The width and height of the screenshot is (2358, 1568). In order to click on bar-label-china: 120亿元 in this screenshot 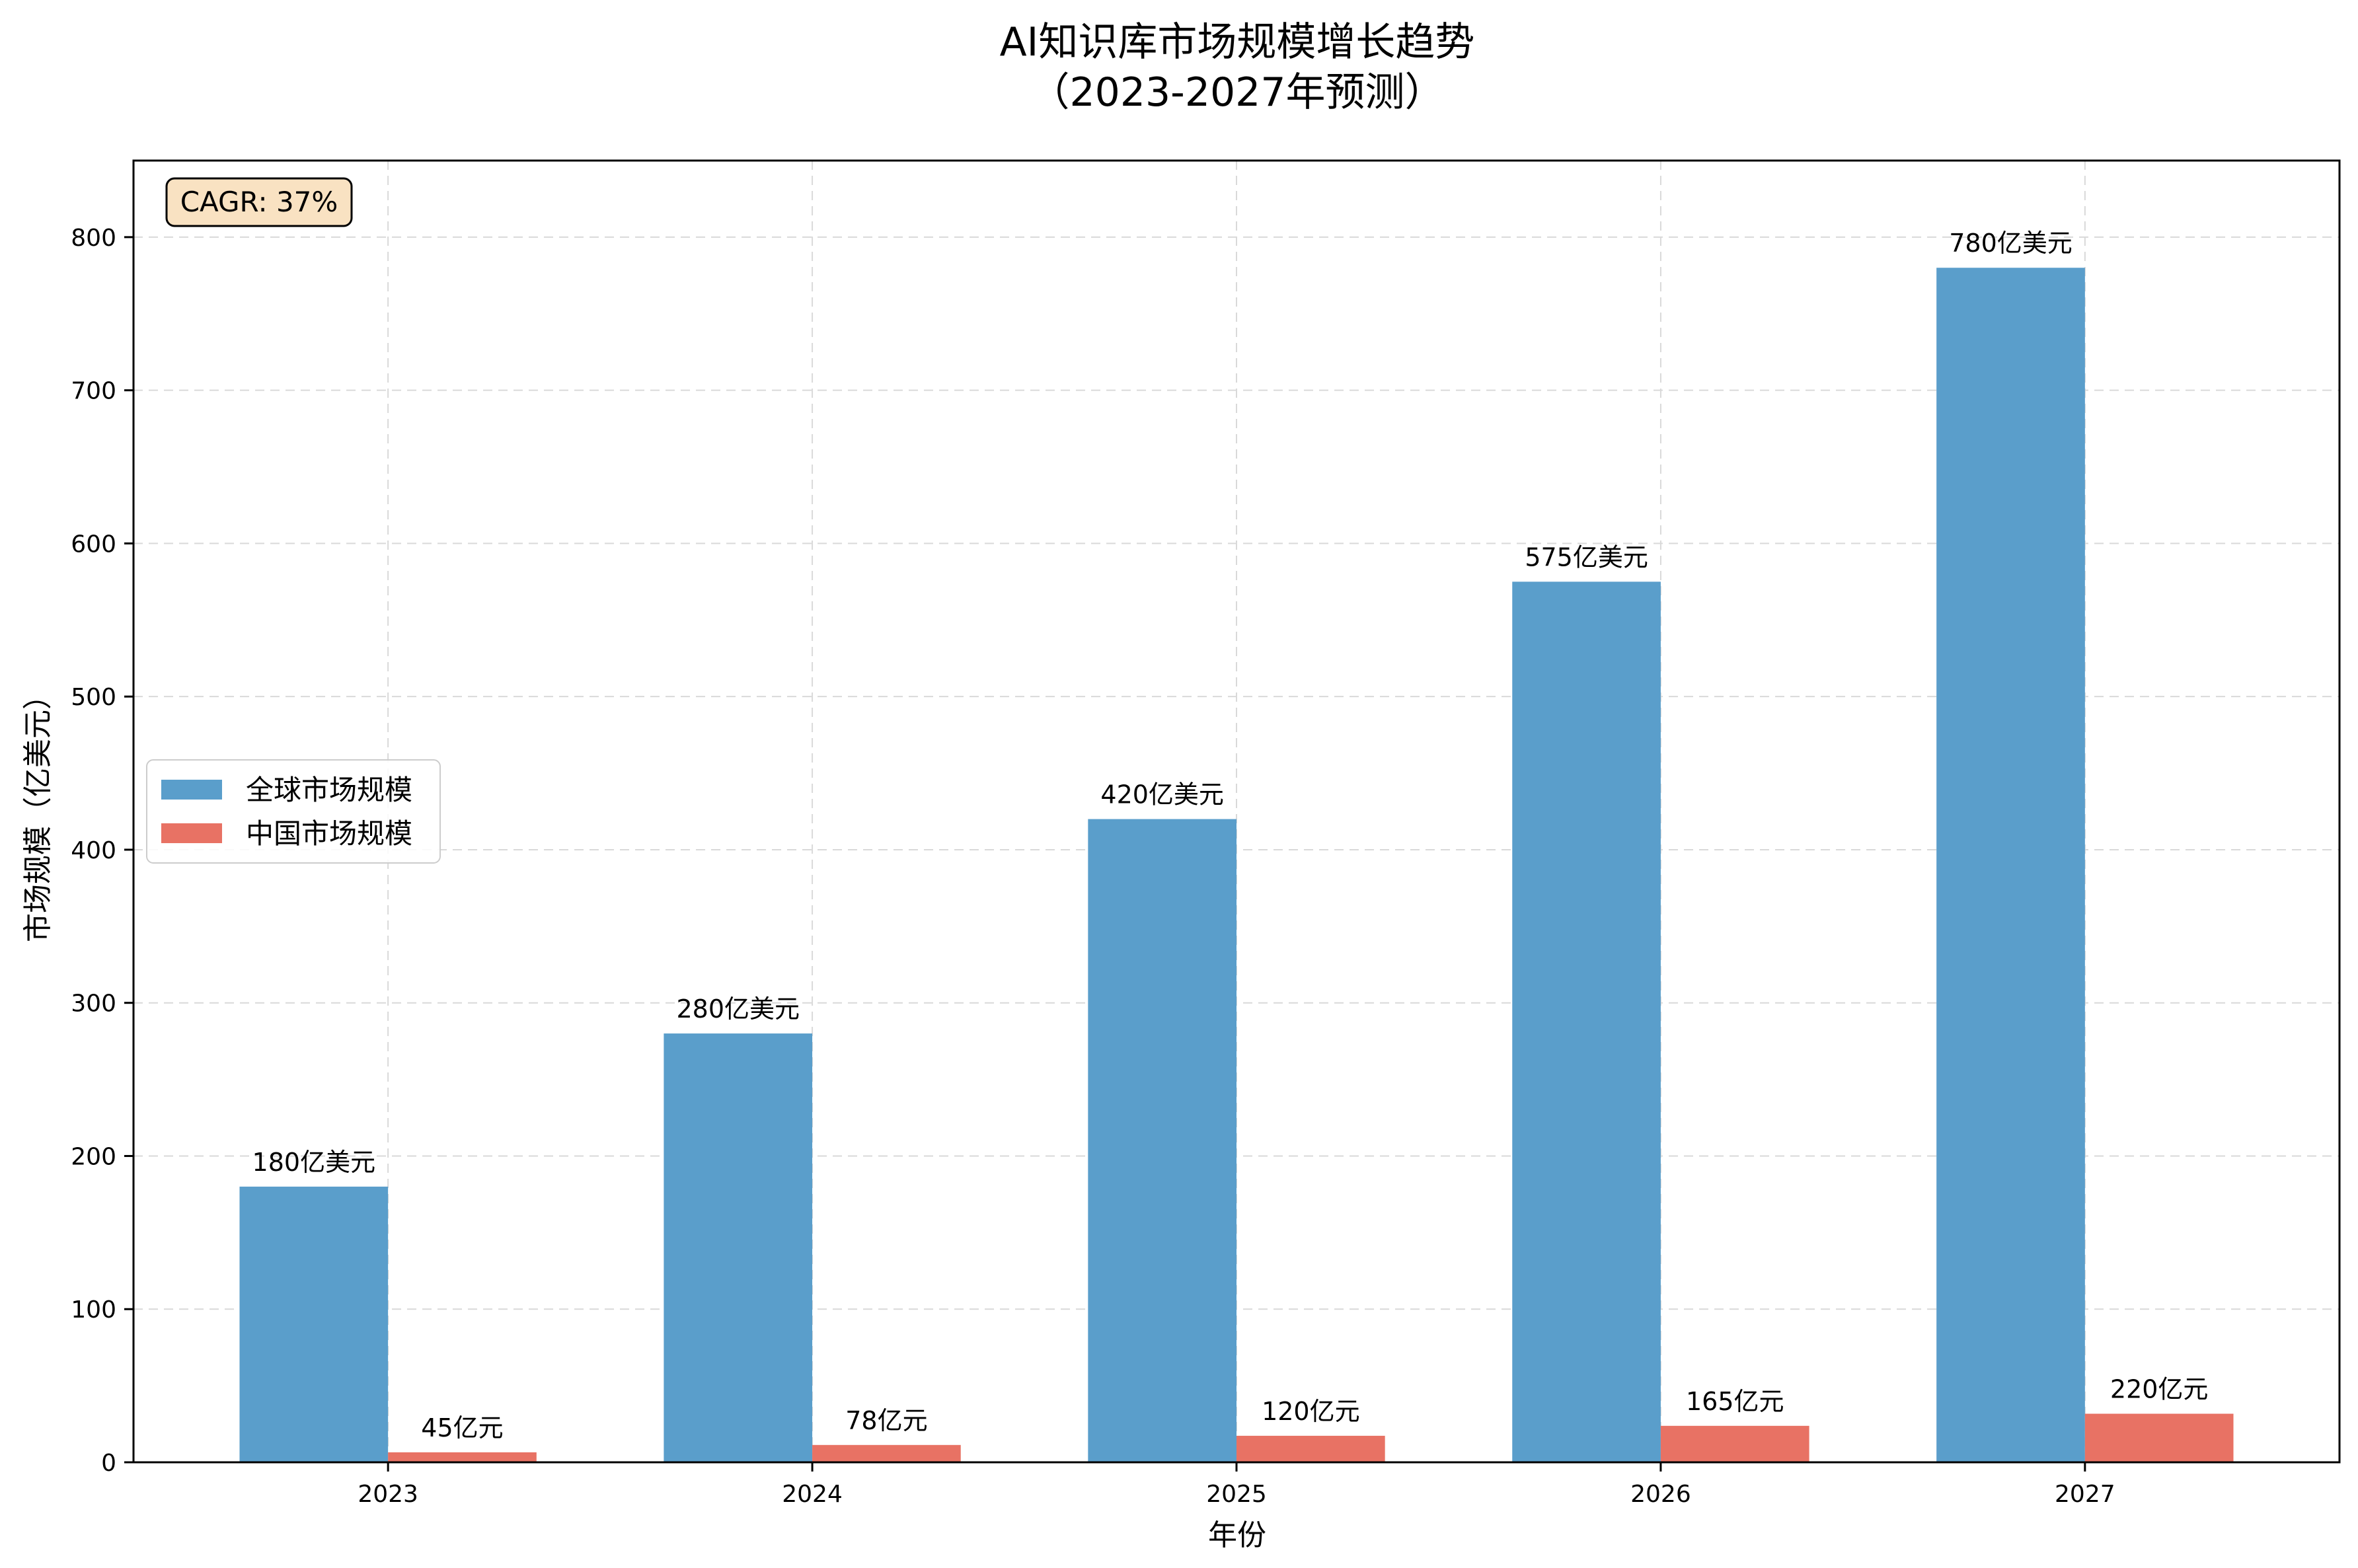, I will do `click(1311, 1412)`.